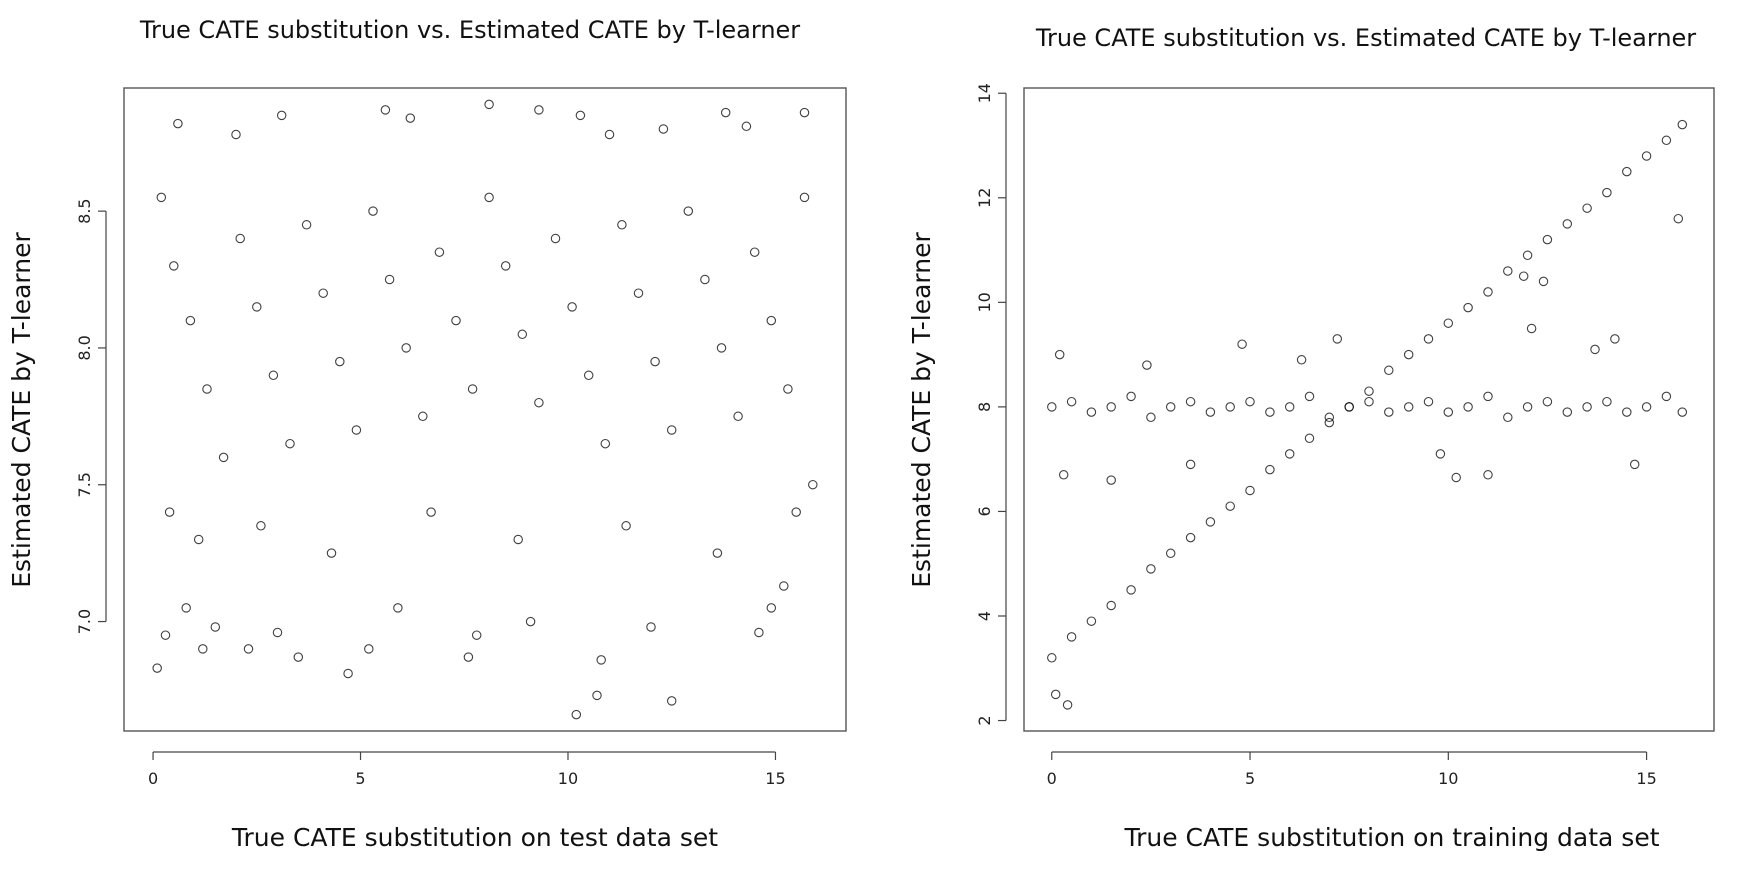 The image size is (1764, 874). I want to click on left-y-axis-label: Estimated CATE by T-learner, so click(21, 410).